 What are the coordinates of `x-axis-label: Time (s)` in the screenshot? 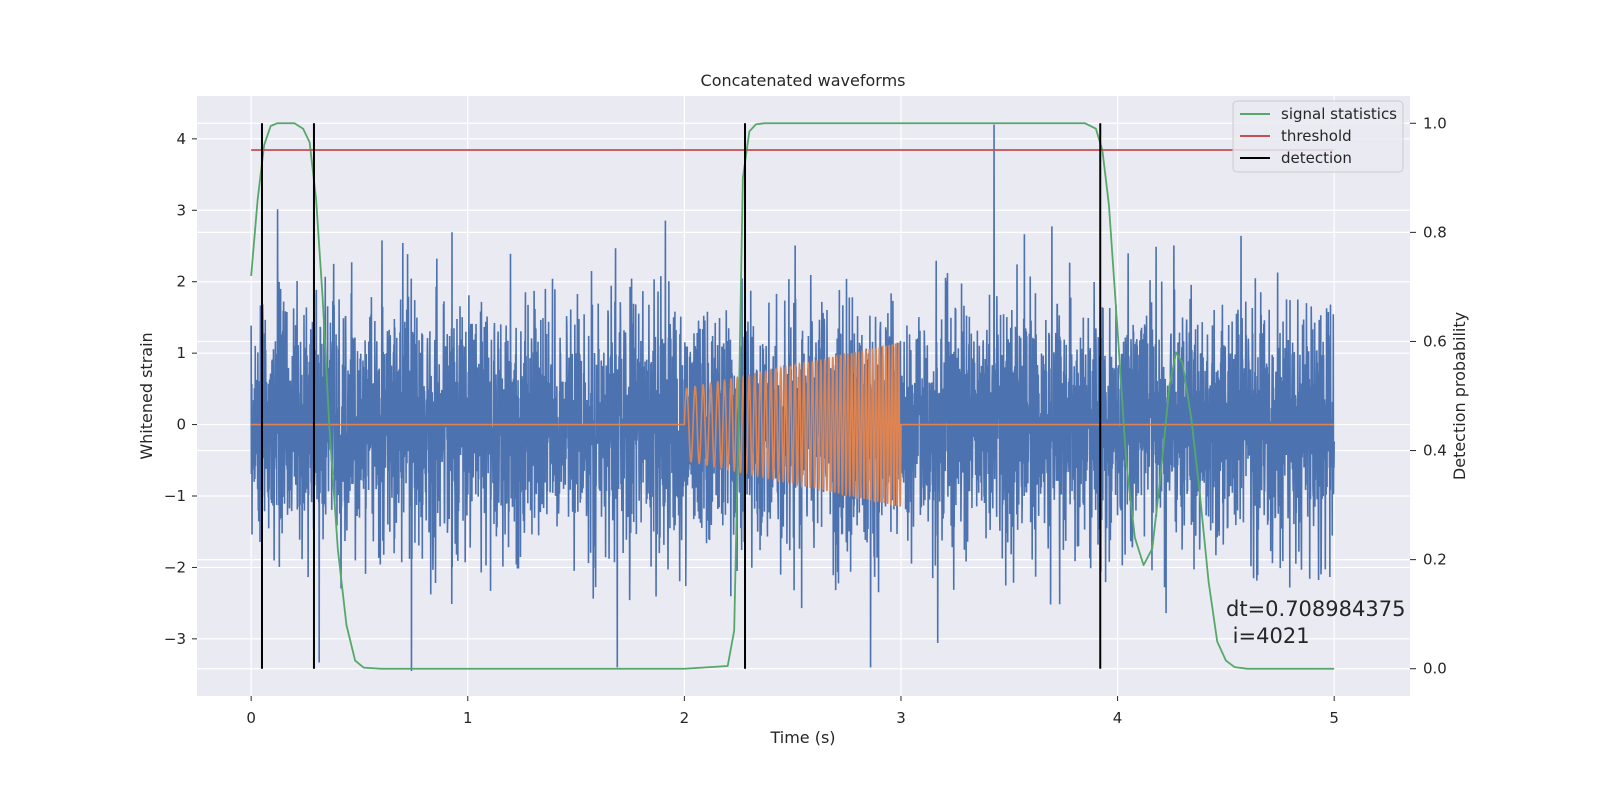 It's located at (802, 737).